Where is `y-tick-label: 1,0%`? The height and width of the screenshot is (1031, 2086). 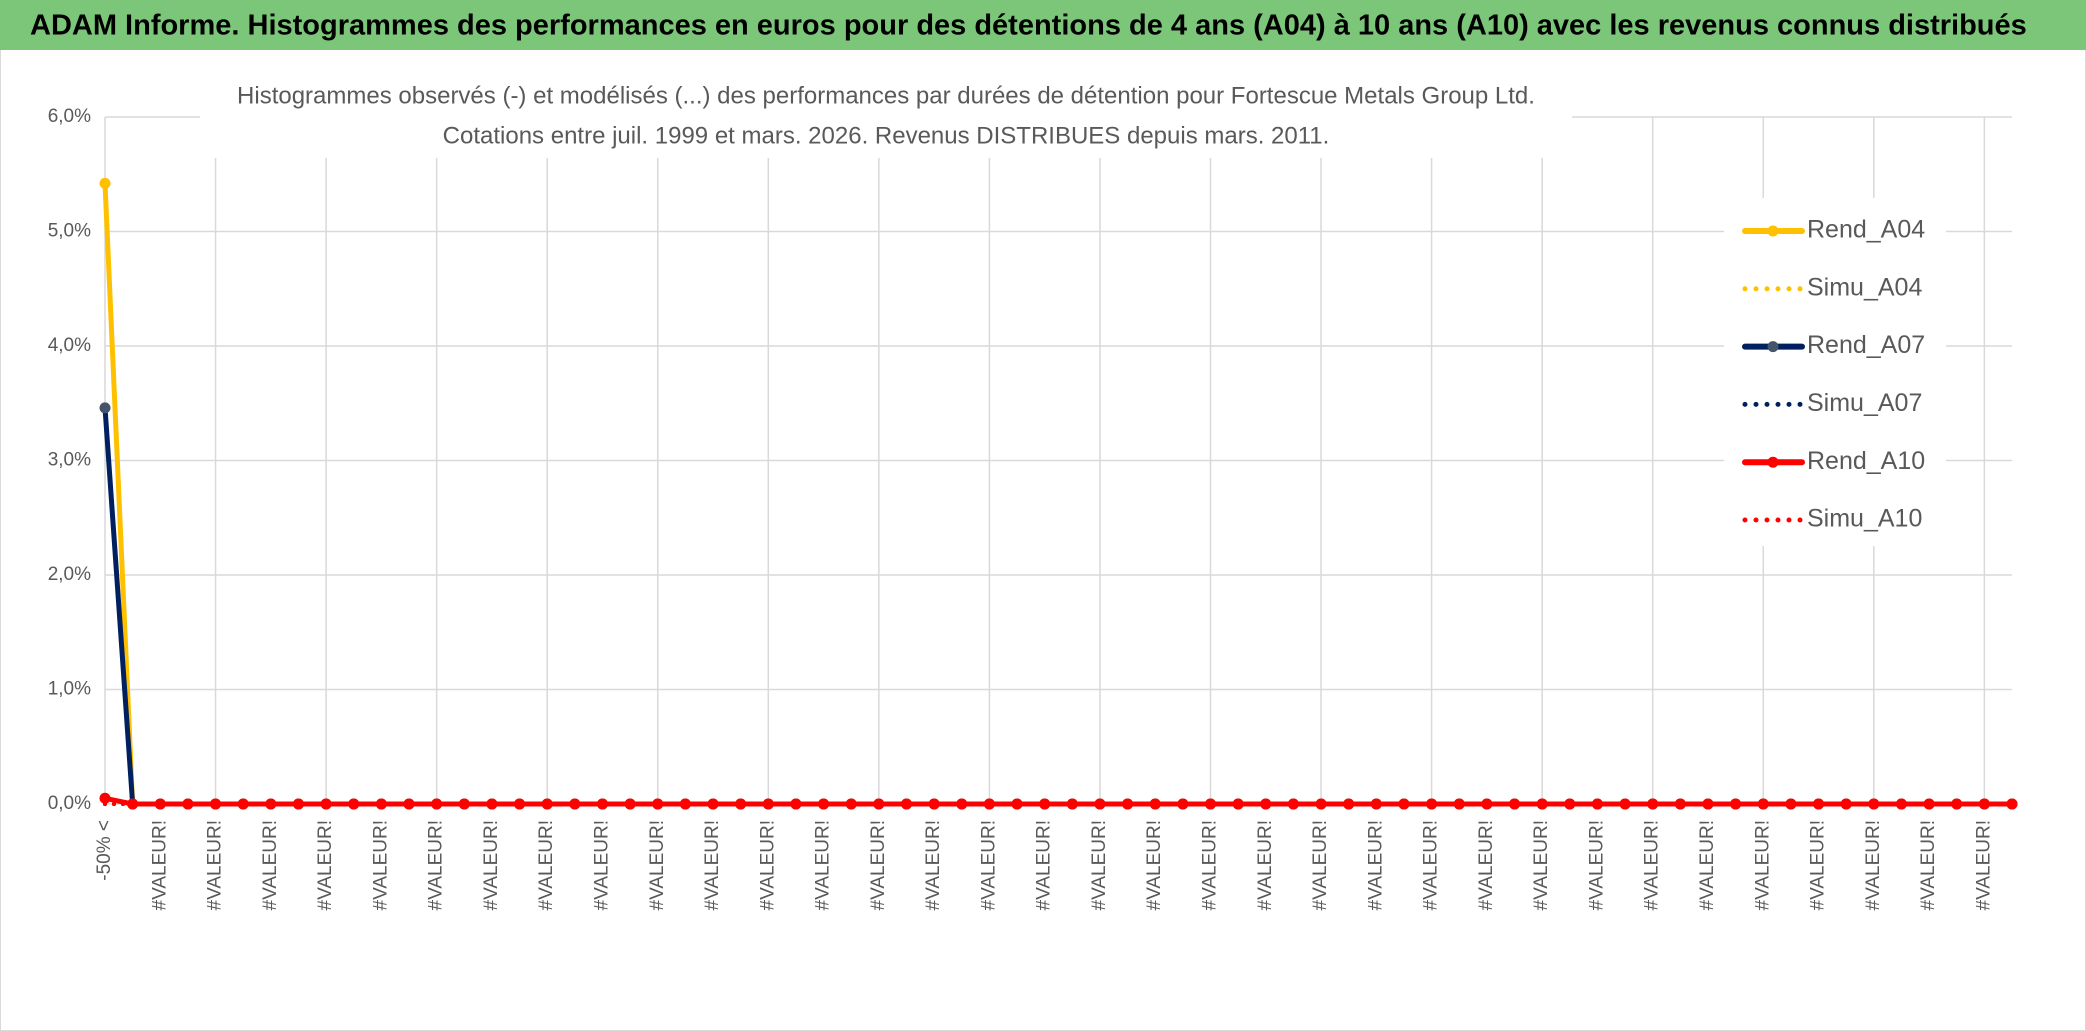 y-tick-label: 1,0% is located at coordinates (69, 689).